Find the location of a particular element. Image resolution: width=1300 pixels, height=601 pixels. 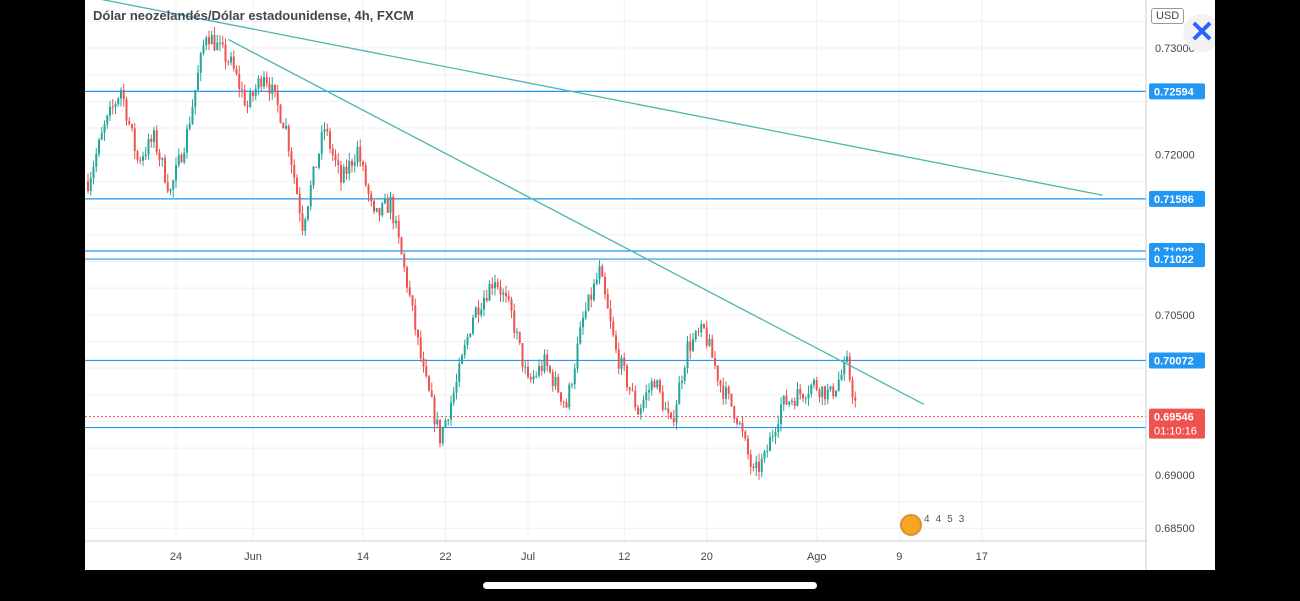

event-count: 5 is located at coordinates (953, 519).